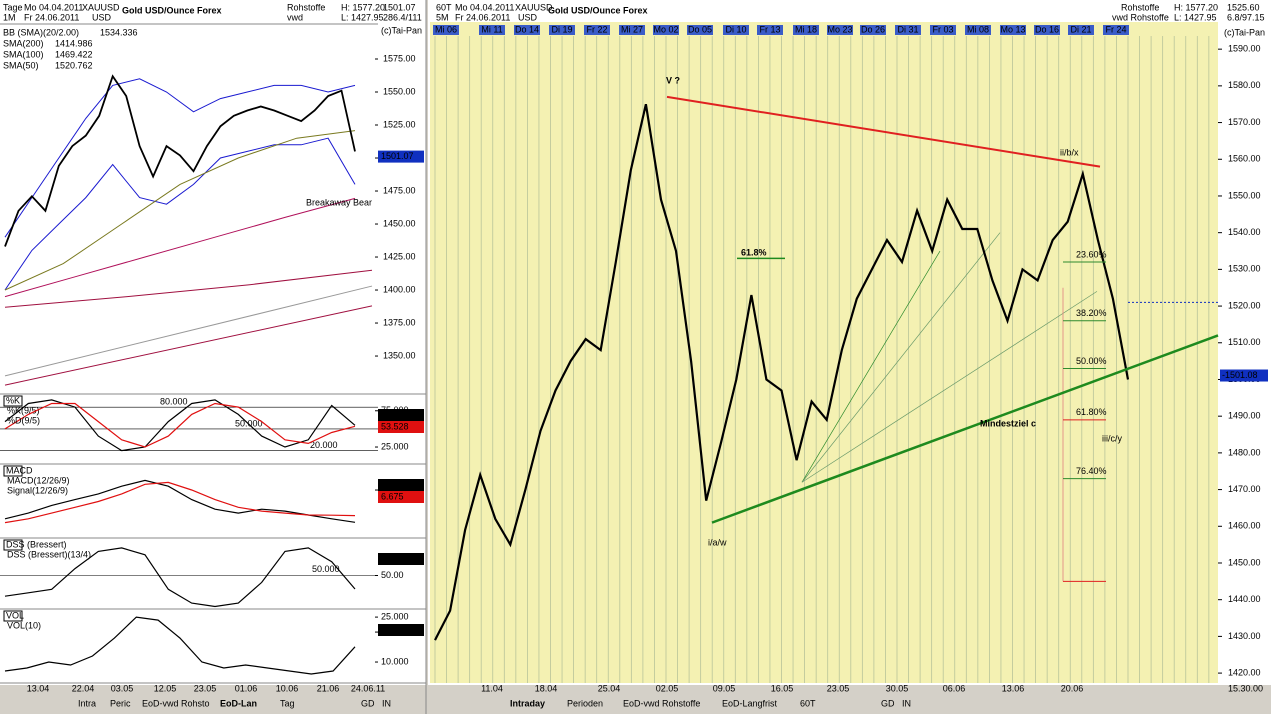 The height and width of the screenshot is (714, 1271). What do you see at coordinates (38, 480) in the screenshot?
I see `legend-entry: MACD(12/26/9)` at bounding box center [38, 480].